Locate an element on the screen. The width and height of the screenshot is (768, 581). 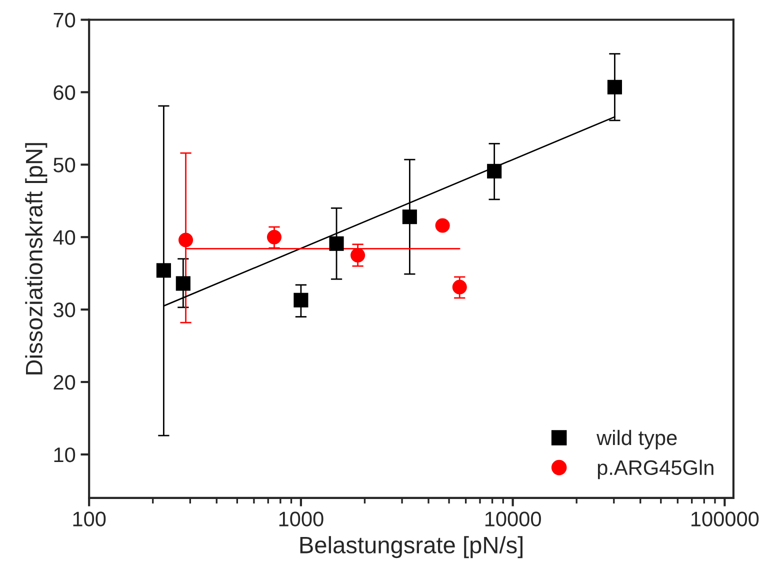
x-axis-title: Belastungsrate [pN/s] is located at coordinates (411, 547).